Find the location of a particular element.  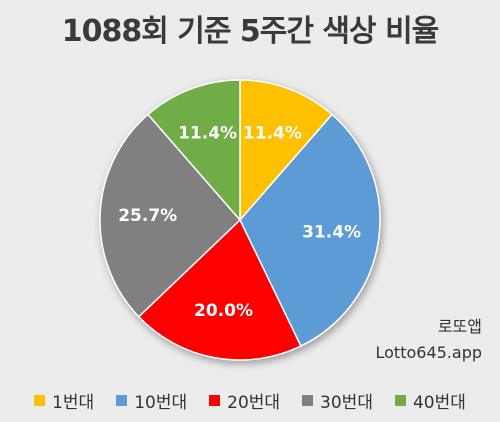

chart-legend: 1번대 10번대 20번대 30번대 40번대 is located at coordinates (250, 400).